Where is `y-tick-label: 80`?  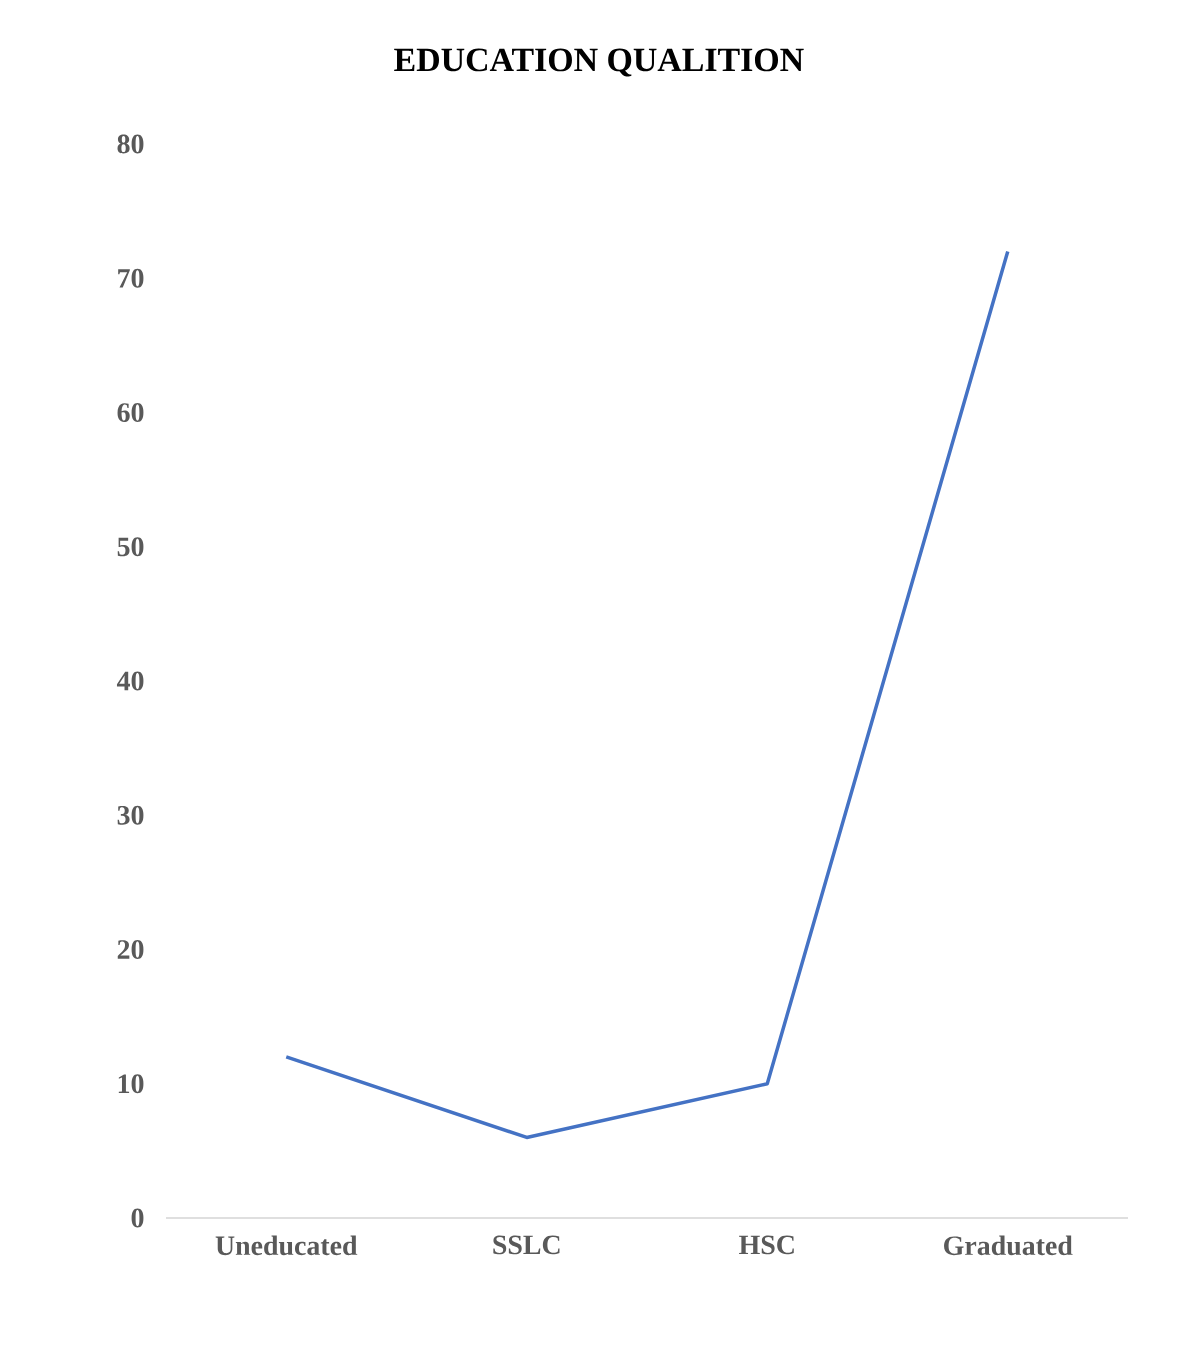
y-tick-label: 80 is located at coordinates (130, 144).